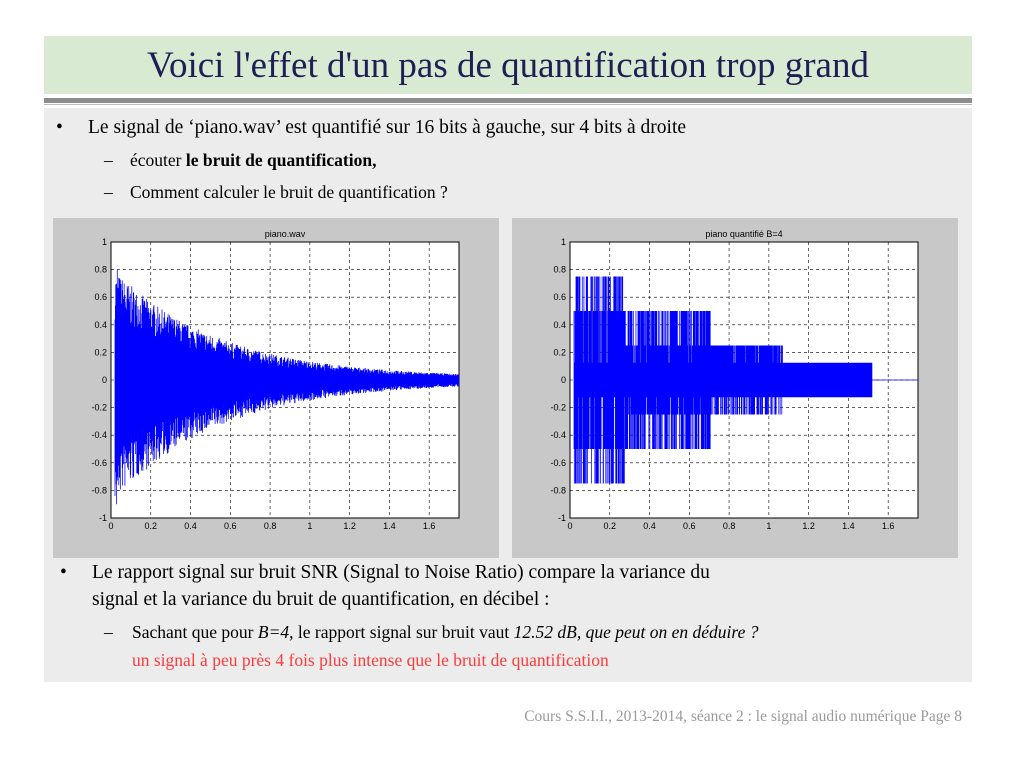 The height and width of the screenshot is (768, 1024). What do you see at coordinates (743, 234) in the screenshot?
I see `chart-title: piano quantifié B=4` at bounding box center [743, 234].